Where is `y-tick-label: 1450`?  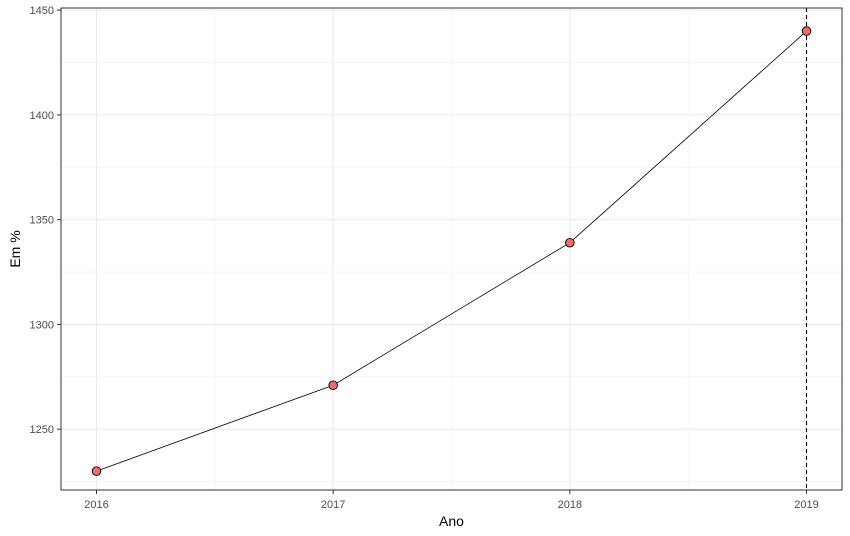
y-tick-label: 1450 is located at coordinates (42, 11).